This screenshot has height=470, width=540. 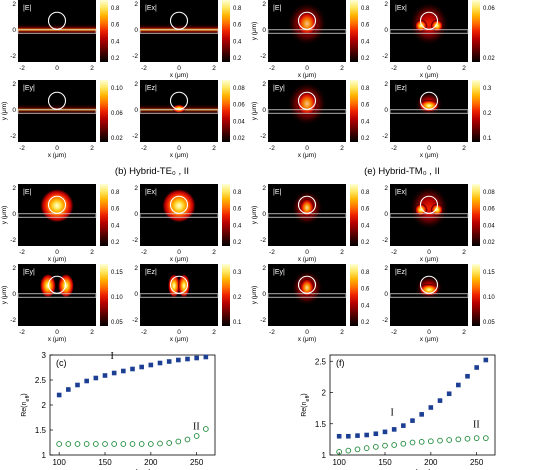 What do you see at coordinates (438, 303) in the screenshot?
I see `field-map-e-15: |Ez| -2 0 2 x (μm) 2 0 -2 0.15 0.10 0.05` at bounding box center [438, 303].